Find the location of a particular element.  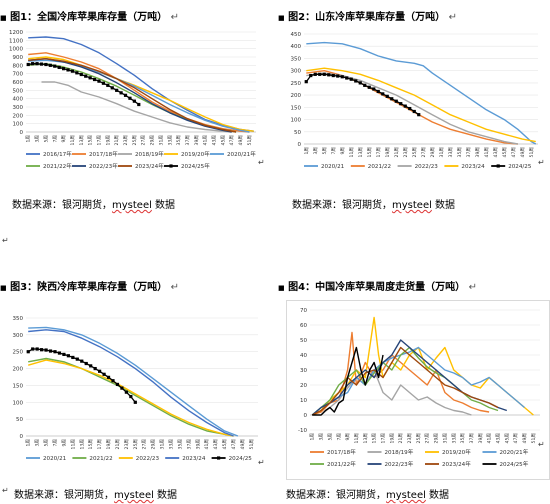

legend-label: 2020/21年 is located at coordinates (514, 452).